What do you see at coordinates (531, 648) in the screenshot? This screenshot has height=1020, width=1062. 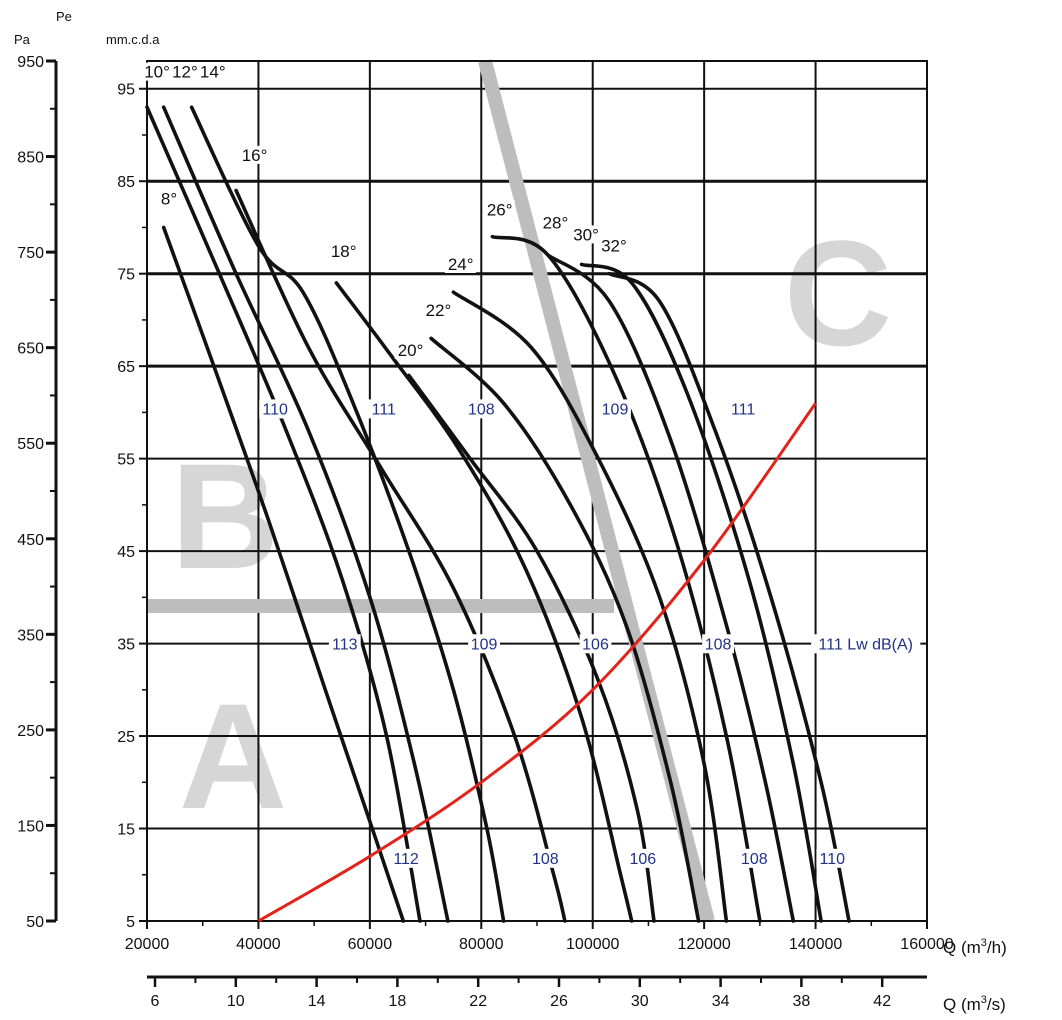 I see `fan-curve-20deg` at bounding box center [531, 648].